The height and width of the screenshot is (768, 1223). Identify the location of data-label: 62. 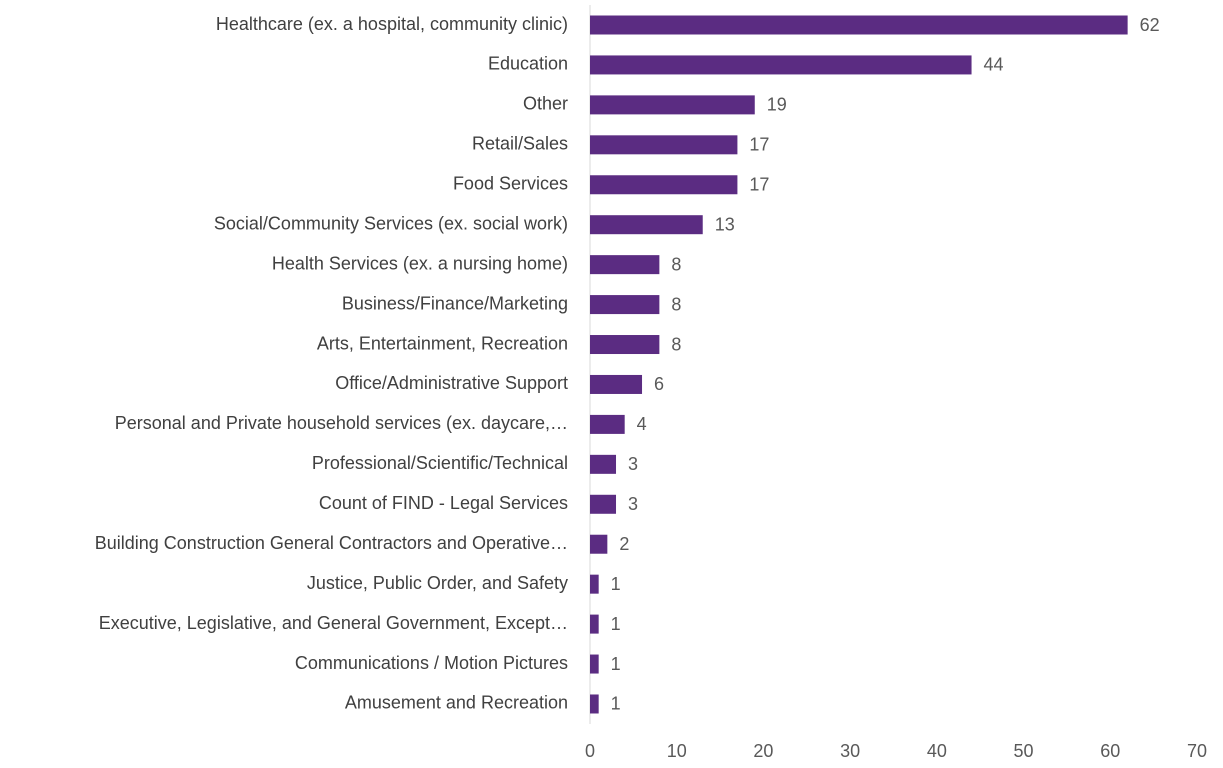
(1150, 25).